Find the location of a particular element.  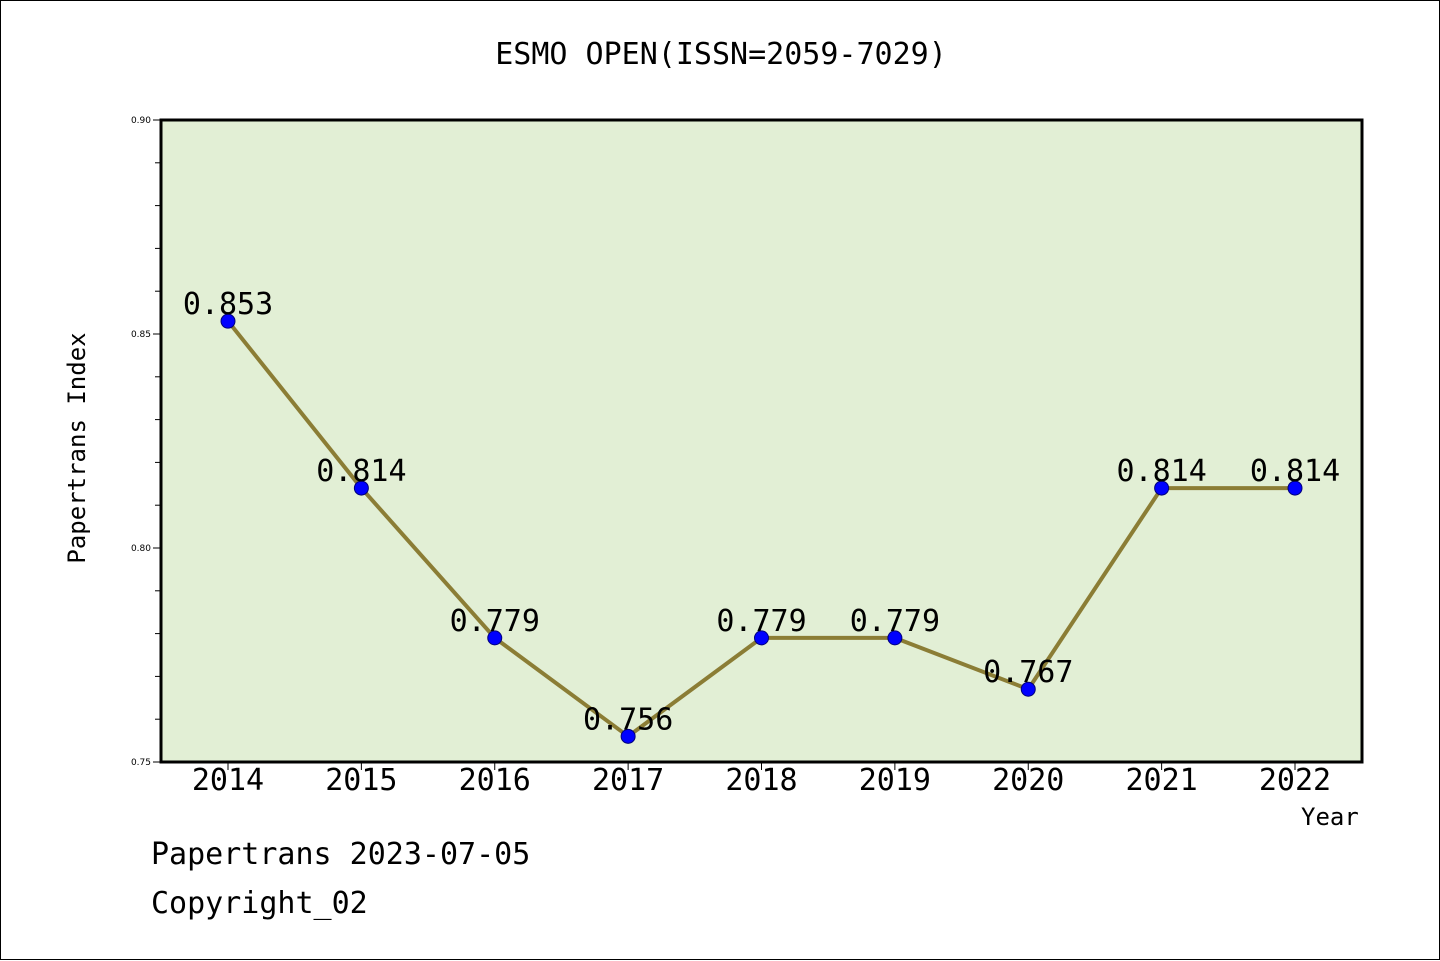

data-label: 0.767 is located at coordinates (1028, 672).